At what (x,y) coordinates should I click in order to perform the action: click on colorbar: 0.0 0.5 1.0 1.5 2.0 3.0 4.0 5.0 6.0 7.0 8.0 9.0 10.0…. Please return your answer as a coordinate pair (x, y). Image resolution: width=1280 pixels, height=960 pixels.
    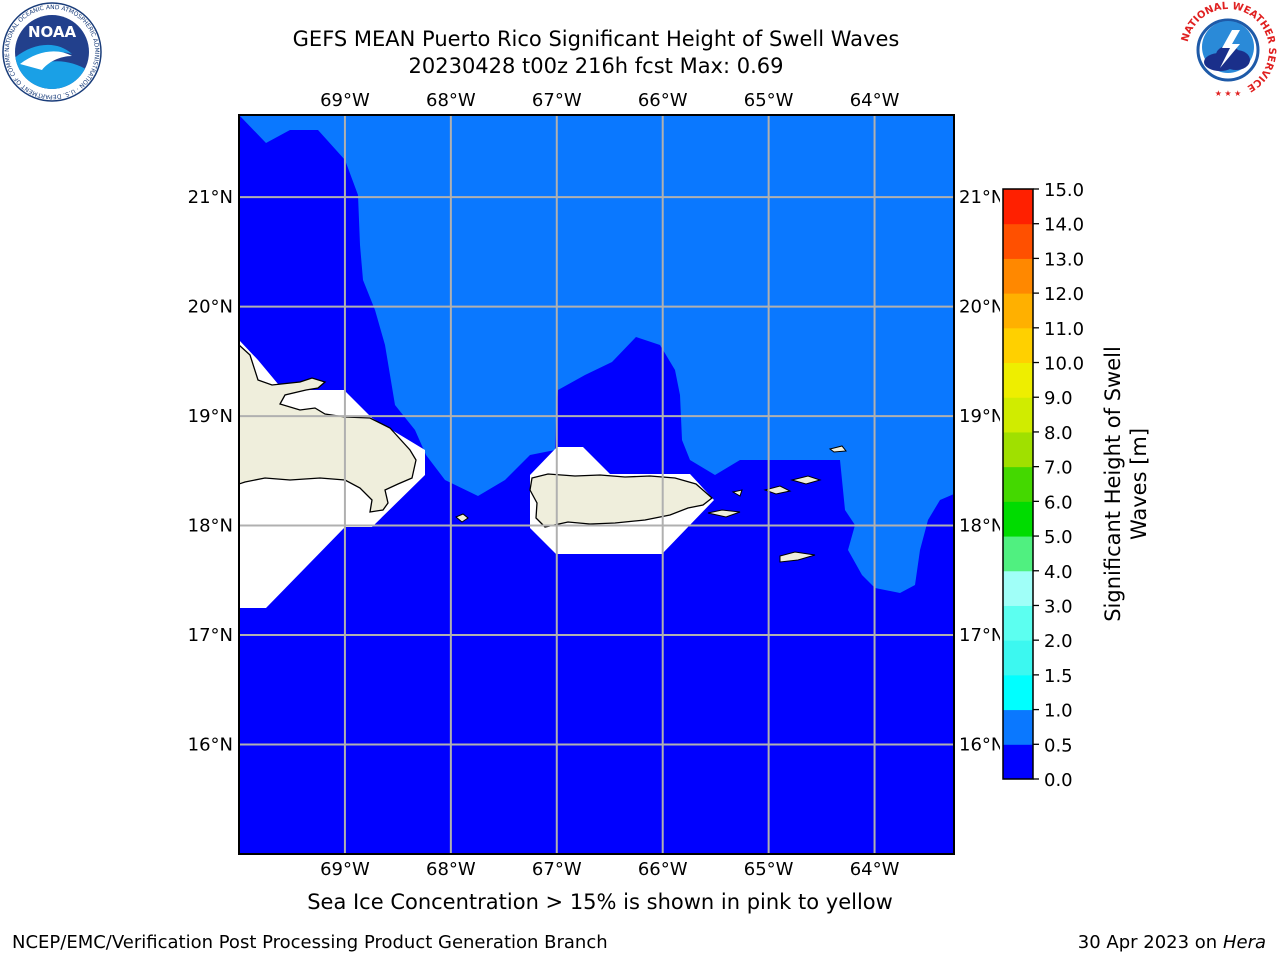
    Looking at the image, I should click on (1076, 485).